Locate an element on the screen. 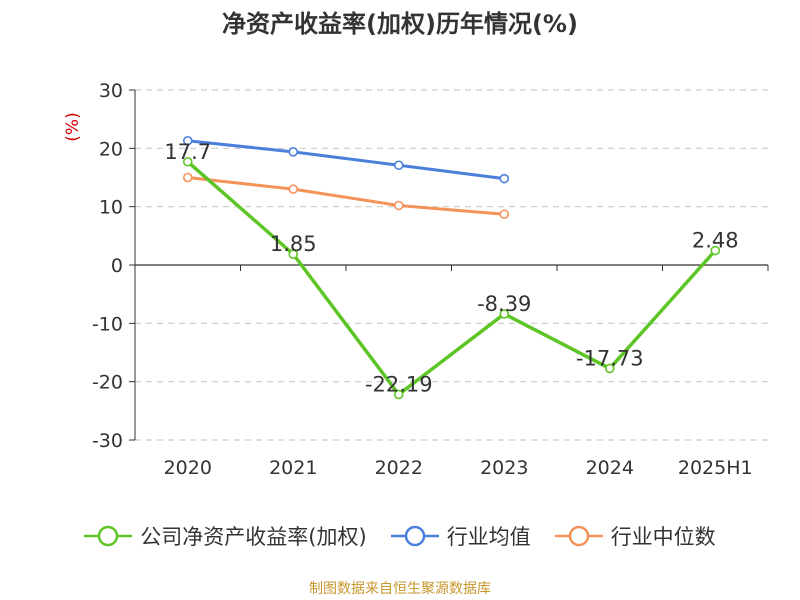  y-tick-label: 30 is located at coordinates (111, 91).